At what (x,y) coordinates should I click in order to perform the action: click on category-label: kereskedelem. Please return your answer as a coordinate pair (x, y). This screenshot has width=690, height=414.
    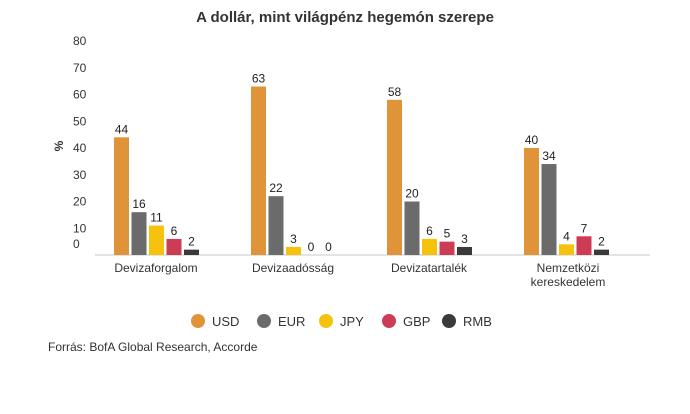
    Looking at the image, I should click on (568, 282).